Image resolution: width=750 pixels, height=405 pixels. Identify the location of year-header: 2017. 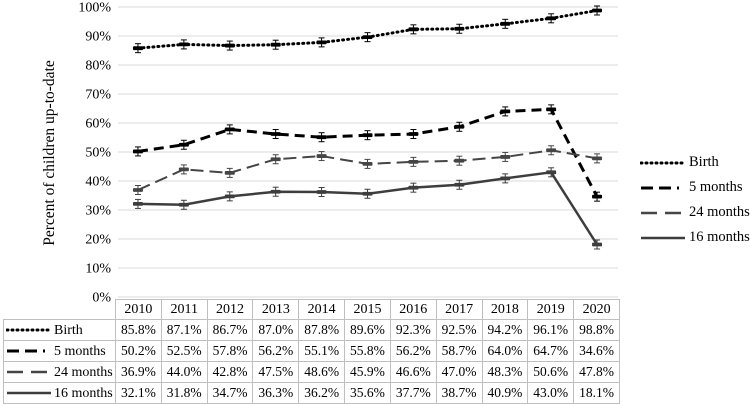
(459, 309).